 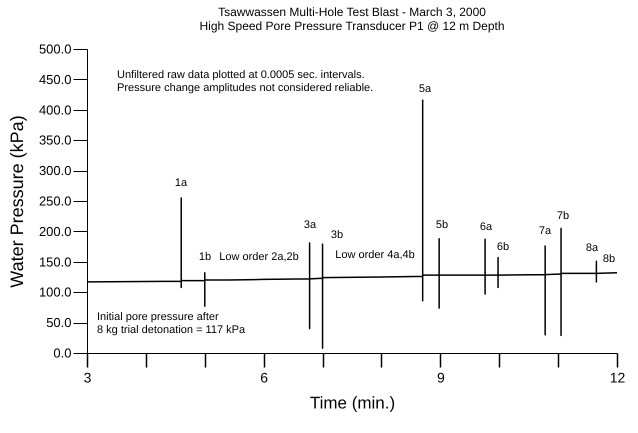 What do you see at coordinates (545, 231) in the screenshot?
I see `annotation: 7a` at bounding box center [545, 231].